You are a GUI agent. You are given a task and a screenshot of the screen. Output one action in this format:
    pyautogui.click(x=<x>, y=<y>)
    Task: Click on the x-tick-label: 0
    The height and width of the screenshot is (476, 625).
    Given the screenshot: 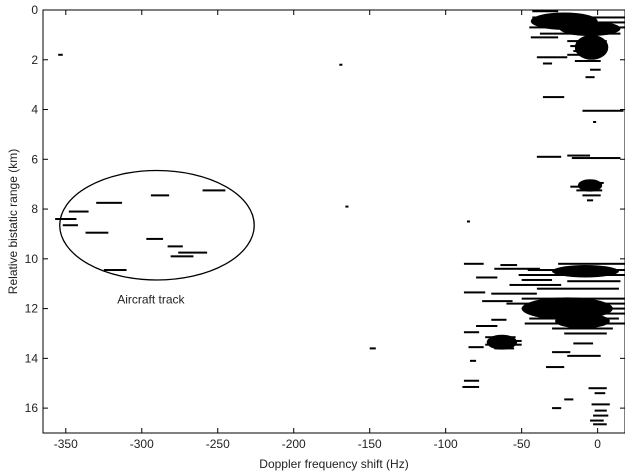 What is the action you would take?
    pyautogui.click(x=597, y=444)
    